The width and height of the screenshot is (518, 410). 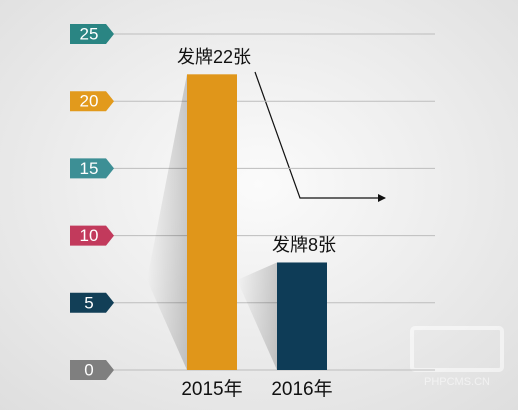 What do you see at coordinates (88, 369) in the screenshot?
I see `y-tick-label: 0` at bounding box center [88, 369].